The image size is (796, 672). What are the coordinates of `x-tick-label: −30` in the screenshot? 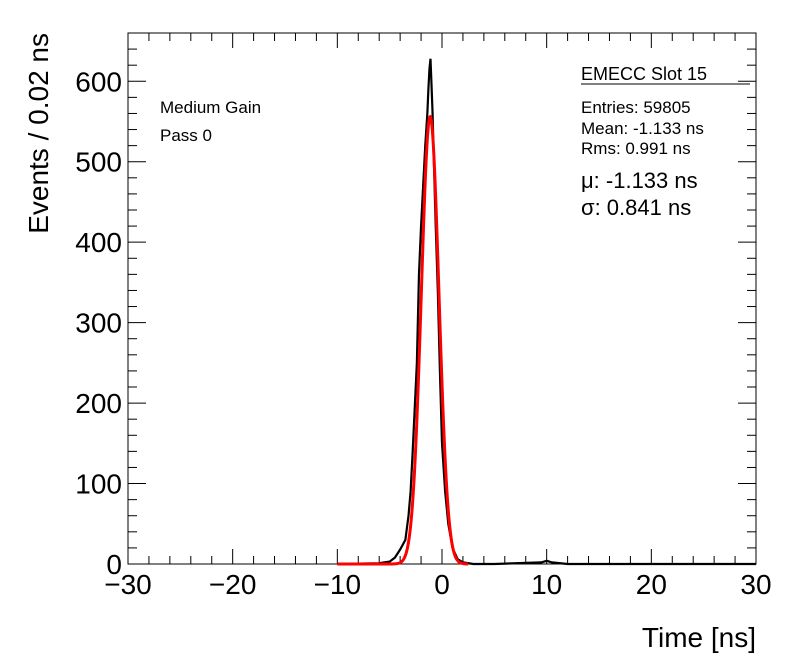 It's located at (128, 584).